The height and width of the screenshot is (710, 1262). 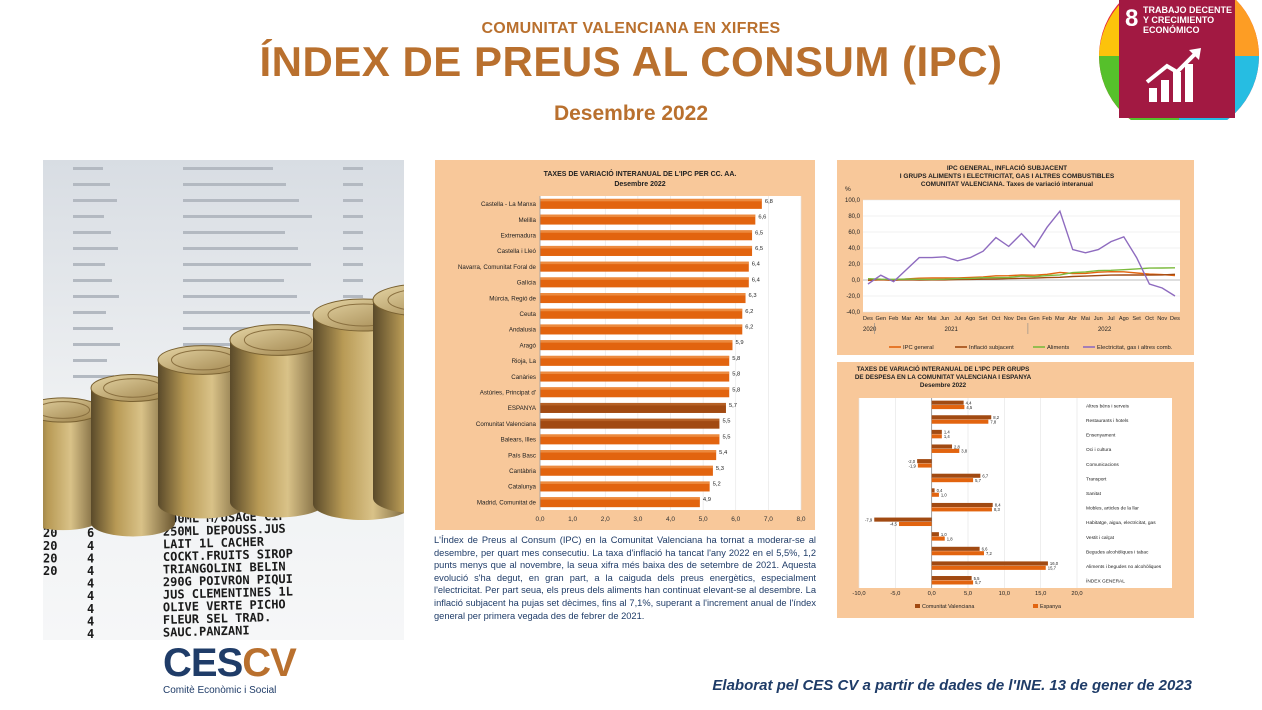 What do you see at coordinates (1108, 406) in the screenshot?
I see `chart3-category-label: Altres béns i serveis` at bounding box center [1108, 406].